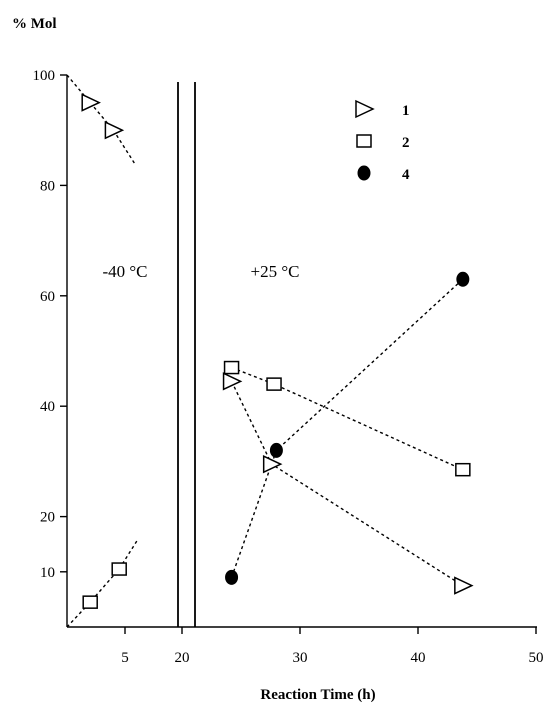  I want to click on legend: 1 2 4, so click(382, 141).